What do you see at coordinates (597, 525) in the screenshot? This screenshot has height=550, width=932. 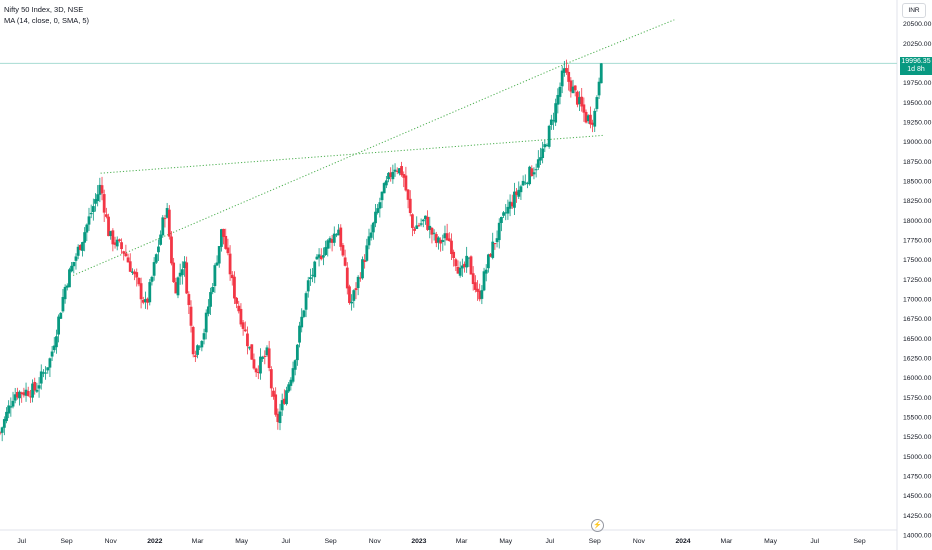 I see `lightning-icon: ⚡` at bounding box center [597, 525].